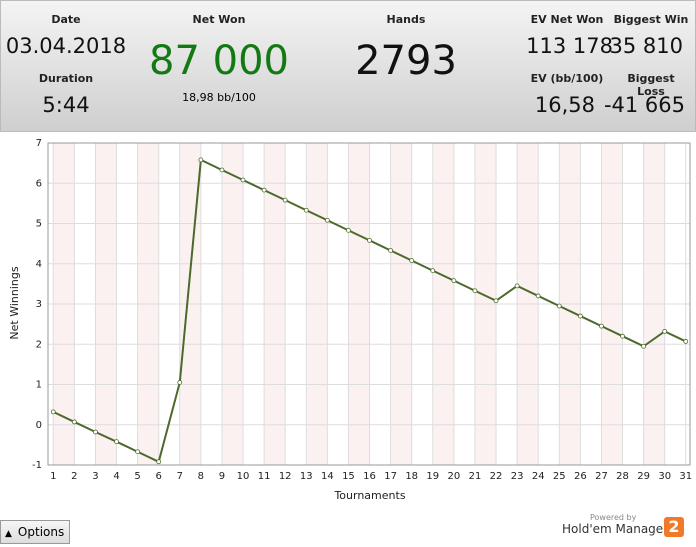 The width and height of the screenshot is (696, 547). I want to click on x-tick-label: 31, so click(685, 476).